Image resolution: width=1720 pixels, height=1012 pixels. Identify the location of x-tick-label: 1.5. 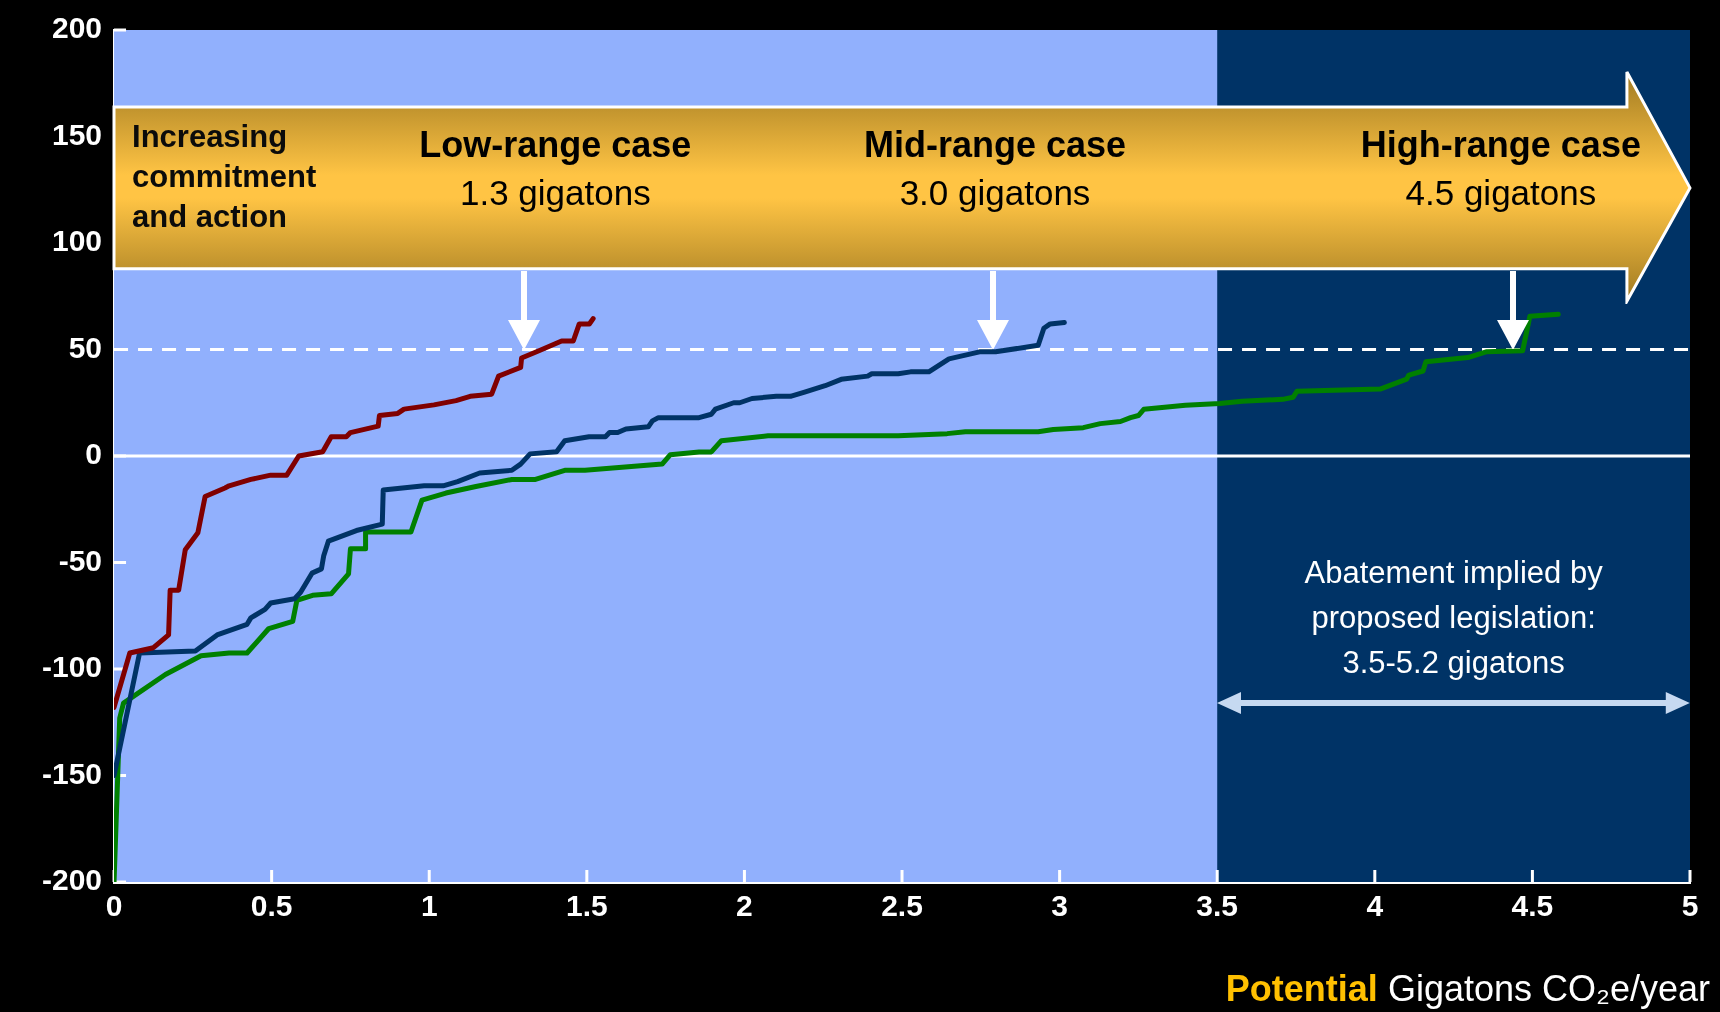
(586, 906).